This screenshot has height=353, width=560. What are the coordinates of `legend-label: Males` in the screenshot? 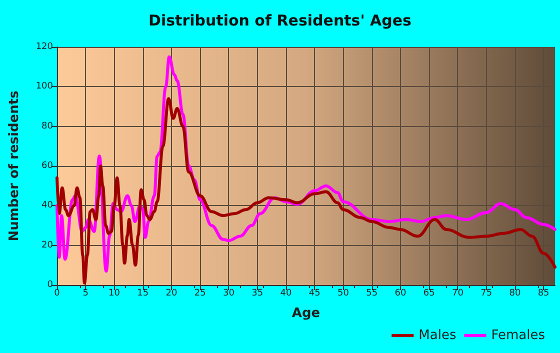 It's located at (437, 335).